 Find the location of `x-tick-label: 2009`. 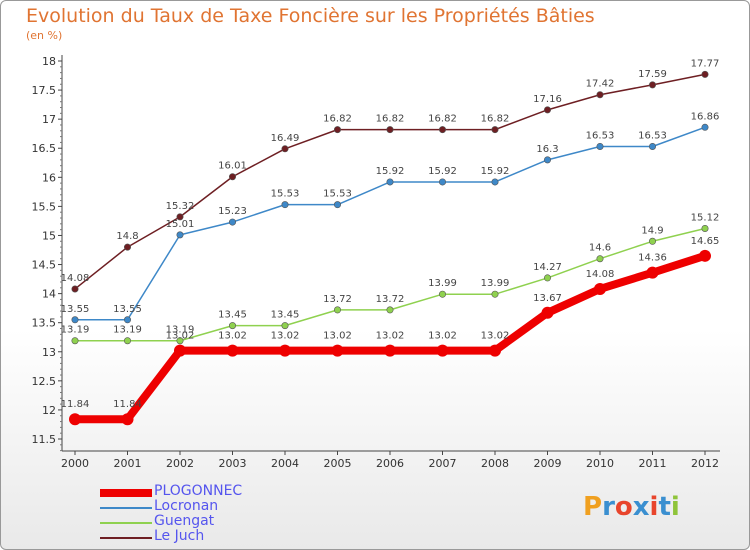

x-tick-label: 2009 is located at coordinates (548, 463).